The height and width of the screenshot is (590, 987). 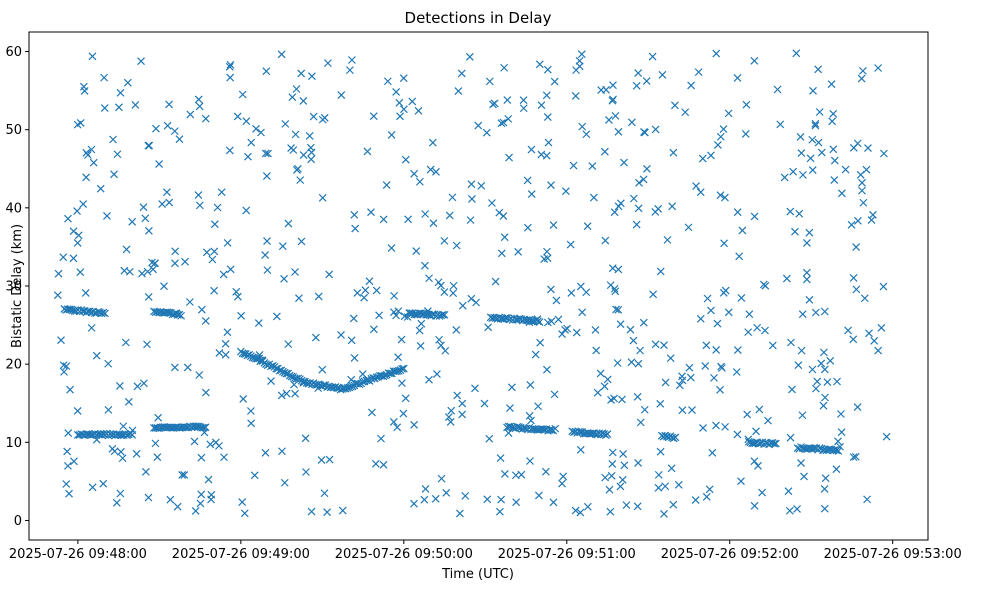 I want to click on x-tick-label: 2025-07-26 09:52:00, so click(x=730, y=554).